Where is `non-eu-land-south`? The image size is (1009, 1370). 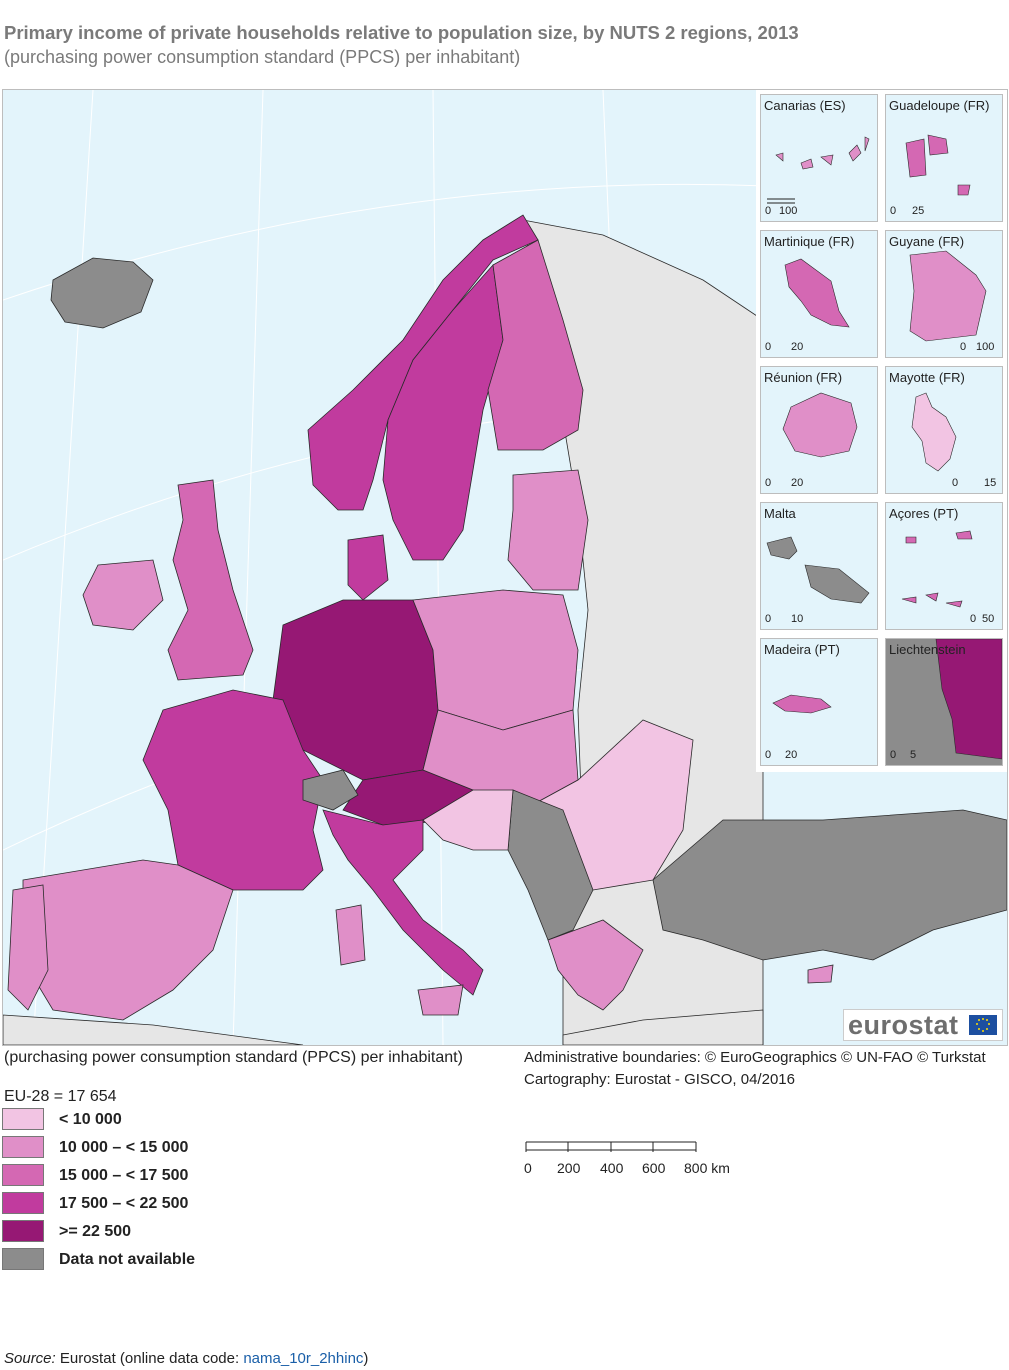 non-eu-land-south is located at coordinates (153, 1029).